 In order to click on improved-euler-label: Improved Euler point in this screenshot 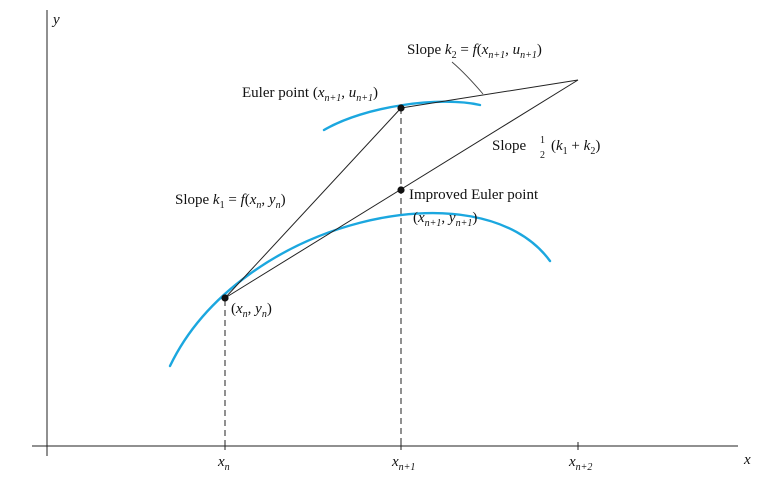, I will do `click(474, 195)`.